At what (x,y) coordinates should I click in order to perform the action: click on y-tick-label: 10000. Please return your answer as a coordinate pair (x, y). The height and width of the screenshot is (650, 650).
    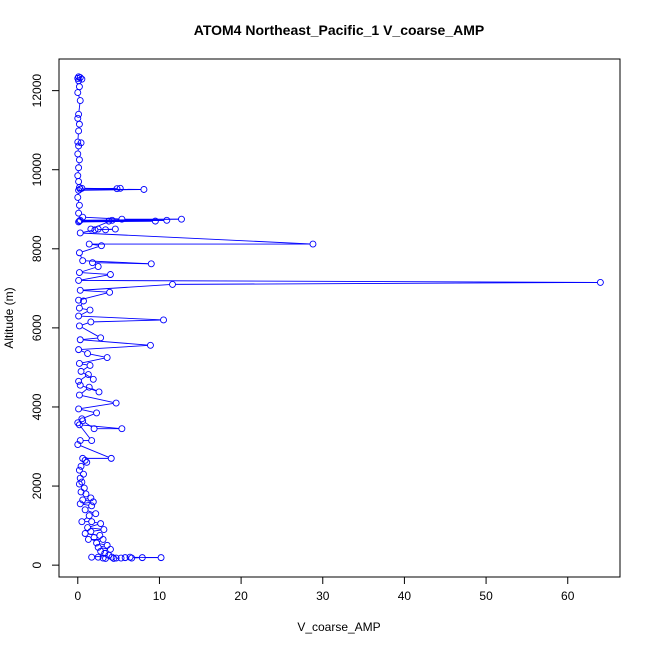
    Looking at the image, I should click on (37, 170).